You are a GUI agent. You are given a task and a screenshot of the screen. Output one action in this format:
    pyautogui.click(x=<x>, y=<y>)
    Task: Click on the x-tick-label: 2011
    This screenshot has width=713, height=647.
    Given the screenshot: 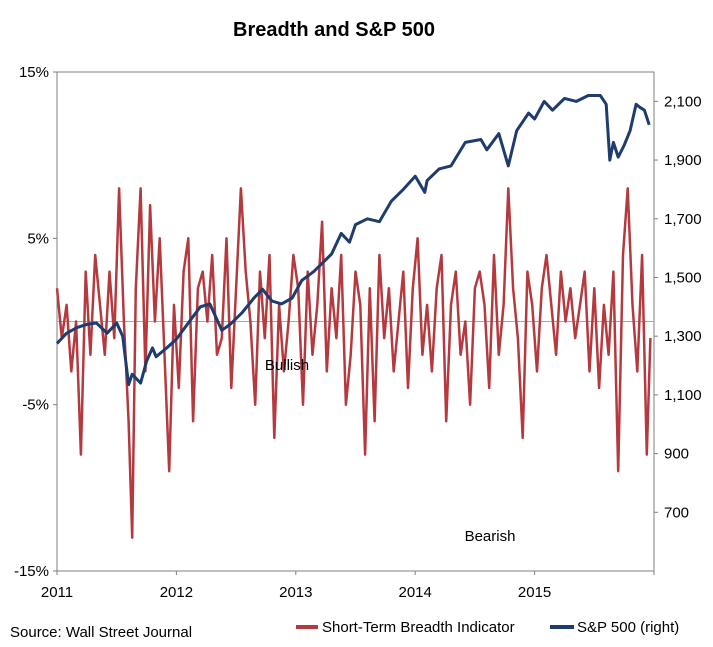 What is the action you would take?
    pyautogui.click(x=57, y=592)
    